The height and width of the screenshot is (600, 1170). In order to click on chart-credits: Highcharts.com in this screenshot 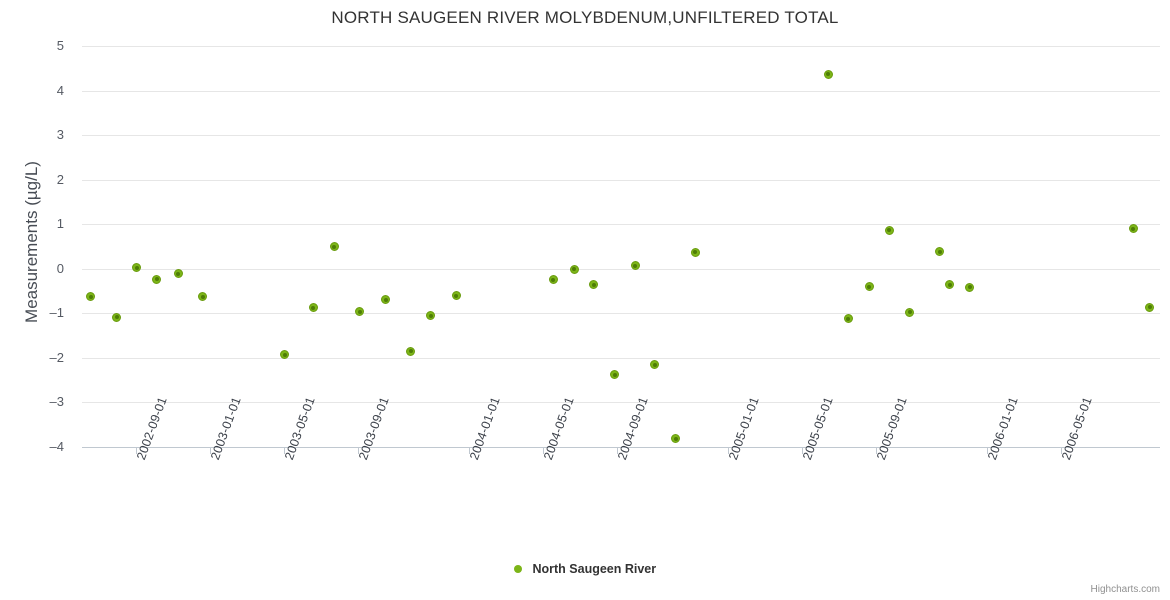, I will do `click(1125, 589)`.